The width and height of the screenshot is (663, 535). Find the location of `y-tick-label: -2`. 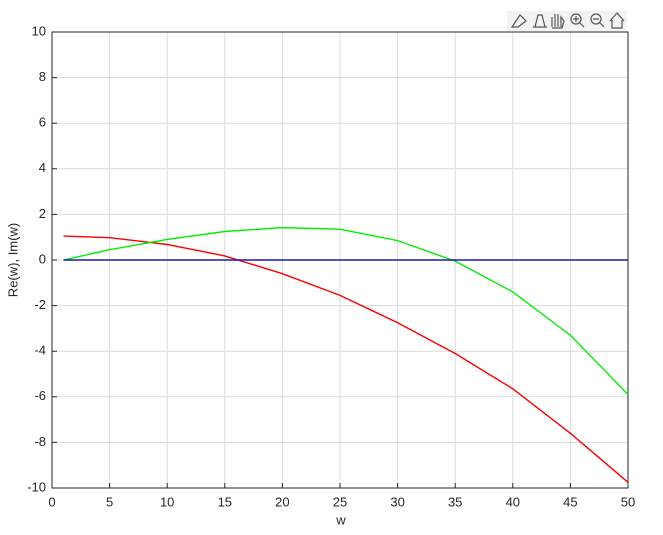

y-tick-label: -2 is located at coordinates (40, 304).